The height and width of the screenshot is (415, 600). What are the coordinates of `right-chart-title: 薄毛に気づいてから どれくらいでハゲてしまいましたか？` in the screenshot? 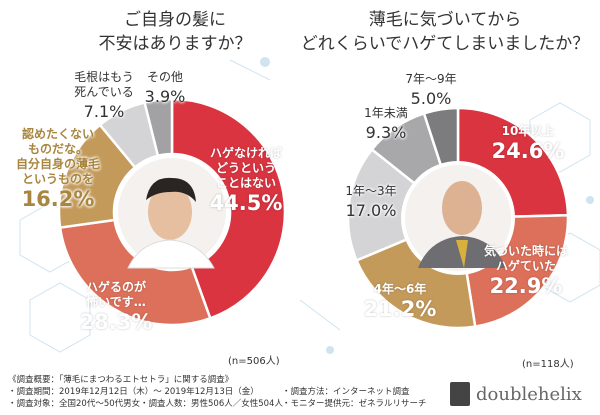 It's located at (445, 32).